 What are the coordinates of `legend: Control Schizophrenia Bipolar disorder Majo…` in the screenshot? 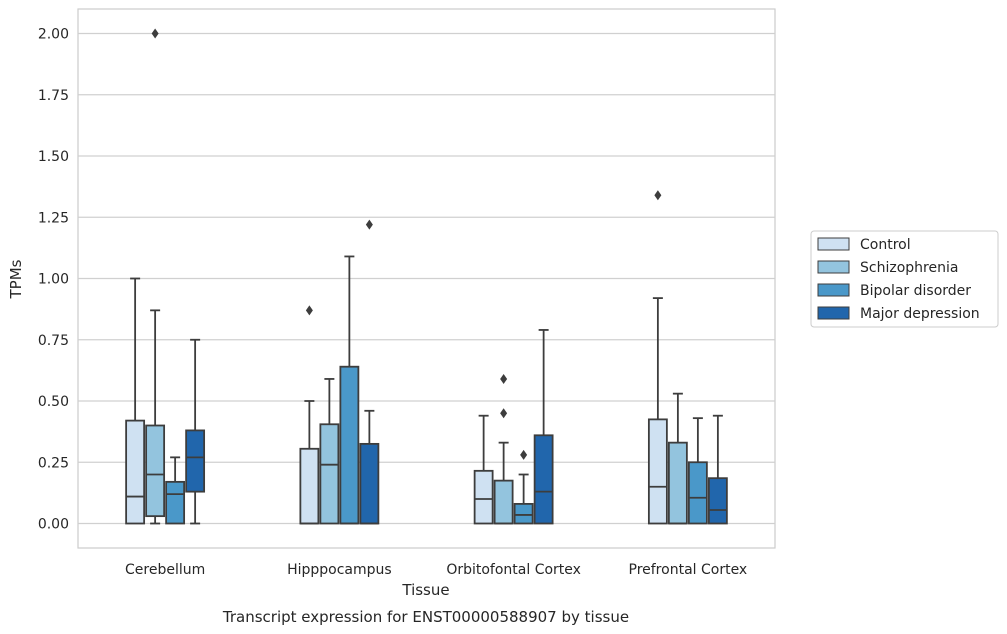 It's located at (904, 279).